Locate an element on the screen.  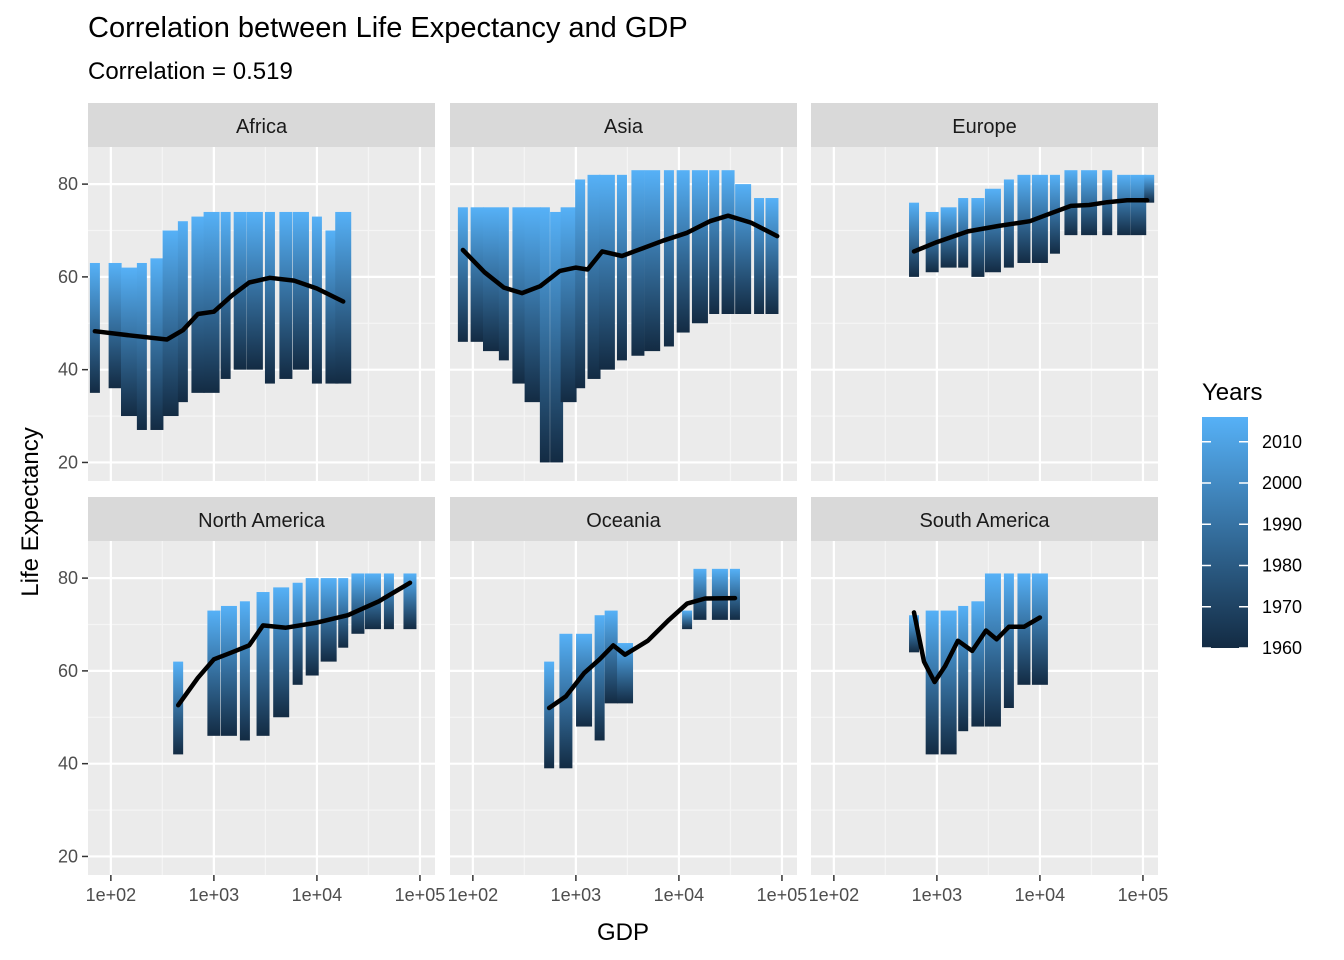
gridlines-south-america is located at coordinates (984, 708).